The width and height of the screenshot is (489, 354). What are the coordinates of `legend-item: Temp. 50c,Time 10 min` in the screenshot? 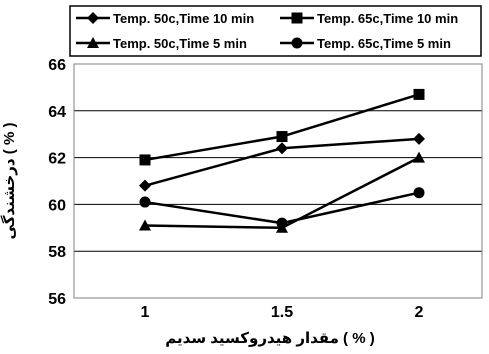 It's located at (165, 18).